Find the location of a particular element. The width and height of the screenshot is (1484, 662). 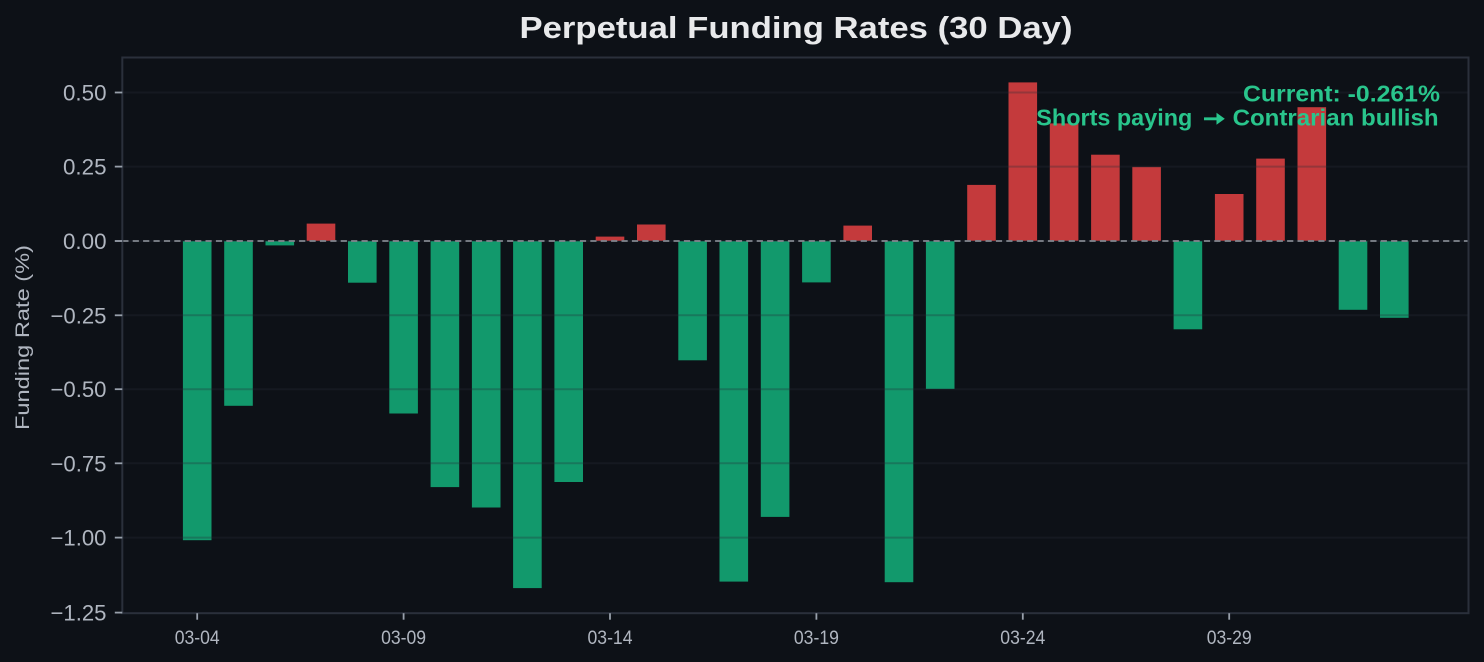

svg-text: 0.00 is located at coordinates (85, 241).